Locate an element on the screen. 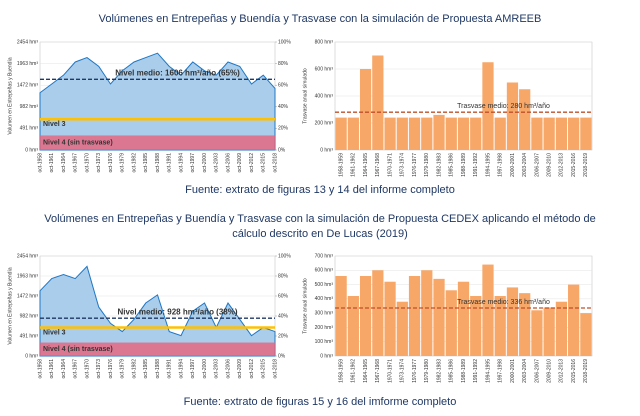 The width and height of the screenshot is (640, 416). x-tick-label: oct-1994 is located at coordinates (181, 369).